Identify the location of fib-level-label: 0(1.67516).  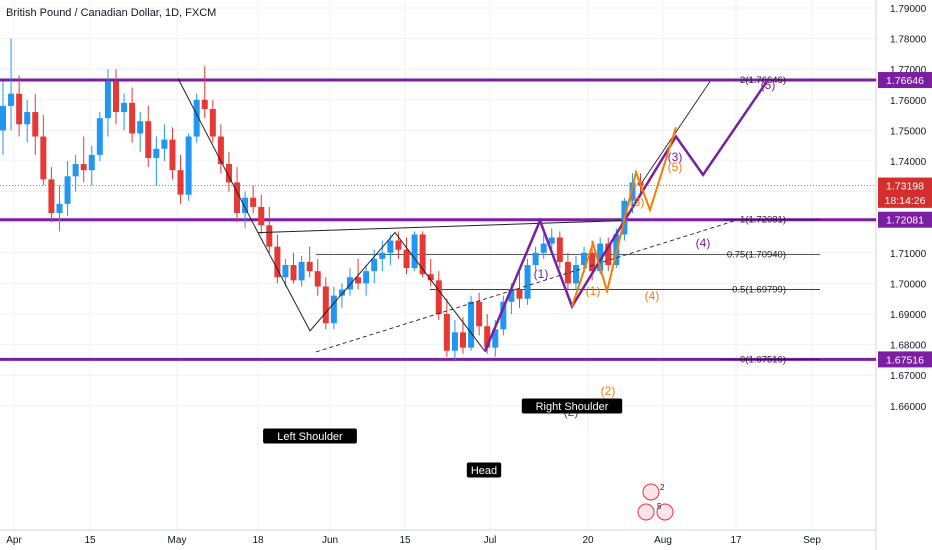
(763, 359).